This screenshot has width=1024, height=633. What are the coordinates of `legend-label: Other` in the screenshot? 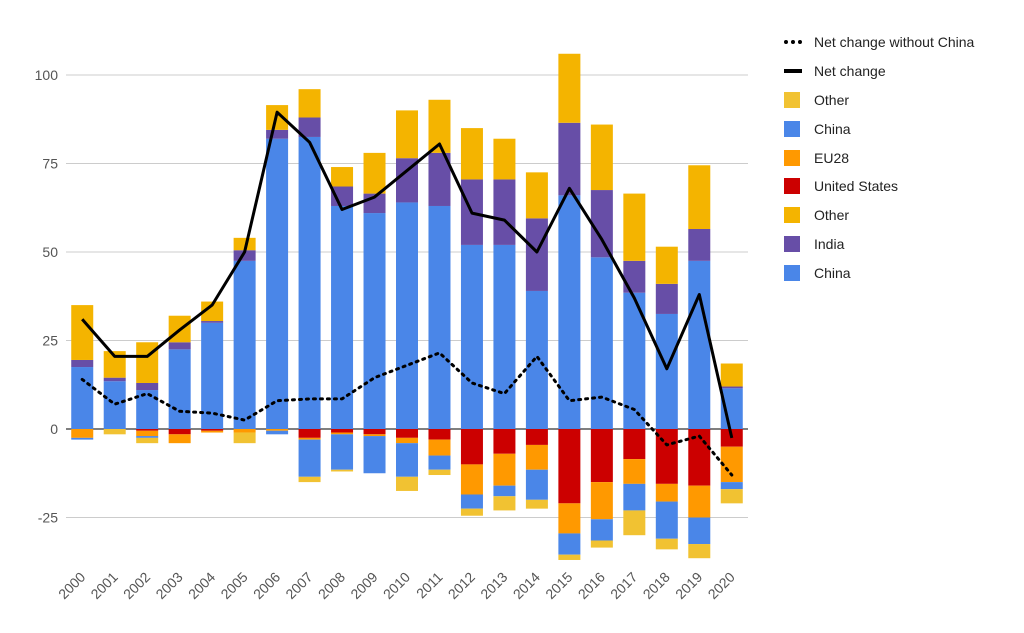 It's located at (832, 99).